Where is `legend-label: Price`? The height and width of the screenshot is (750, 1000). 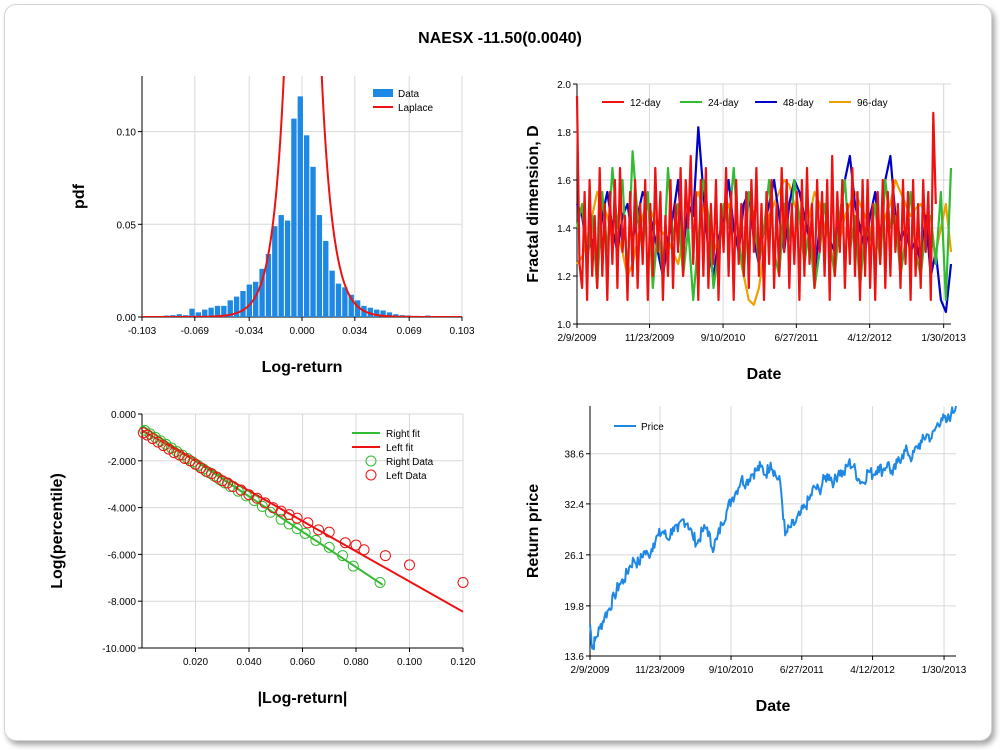 legend-label: Price is located at coordinates (652, 427).